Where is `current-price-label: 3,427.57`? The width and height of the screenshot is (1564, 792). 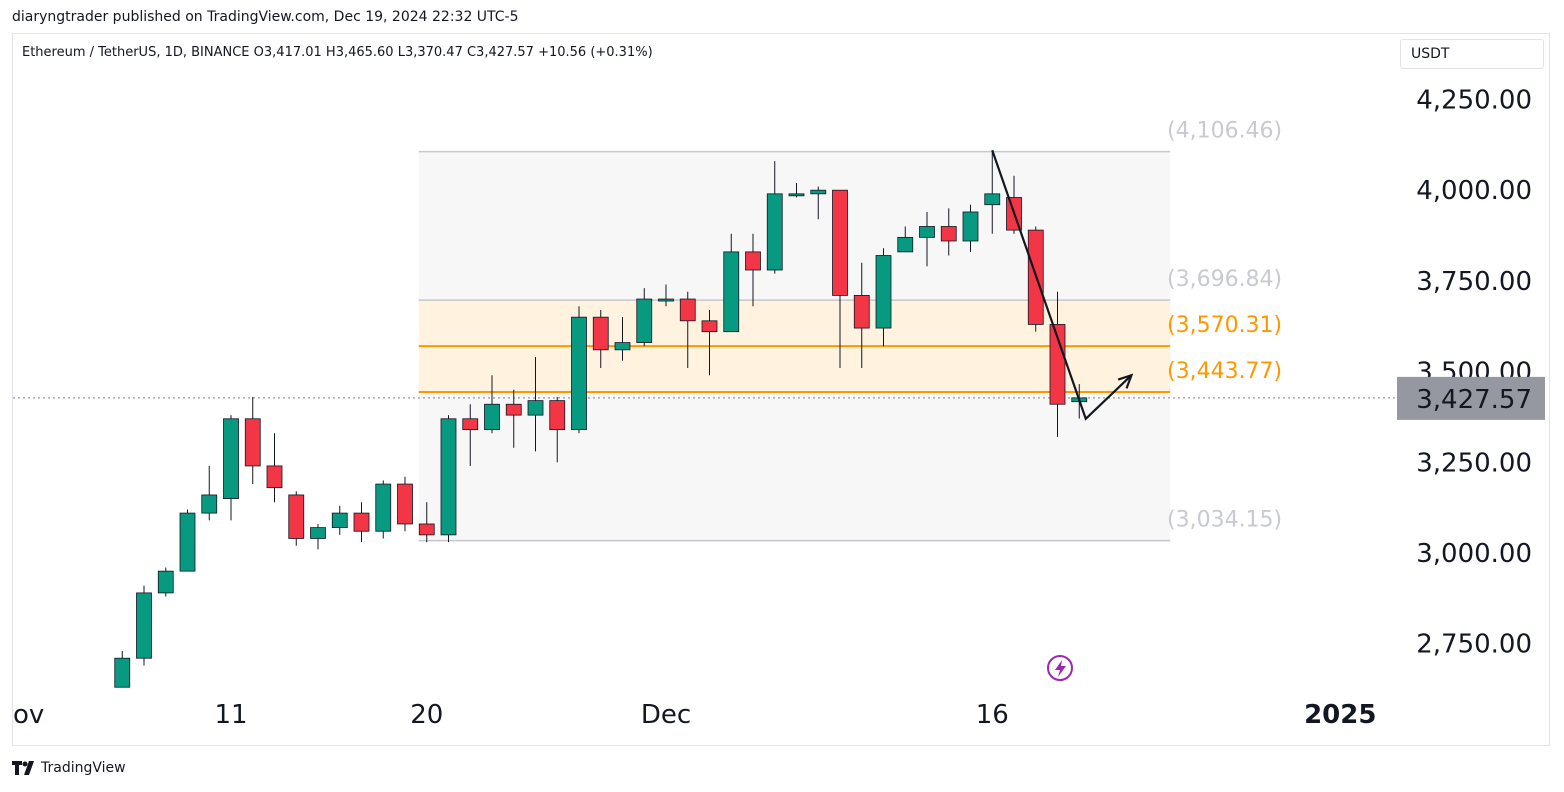
current-price-label: 3,427.57 is located at coordinates (1474, 400).